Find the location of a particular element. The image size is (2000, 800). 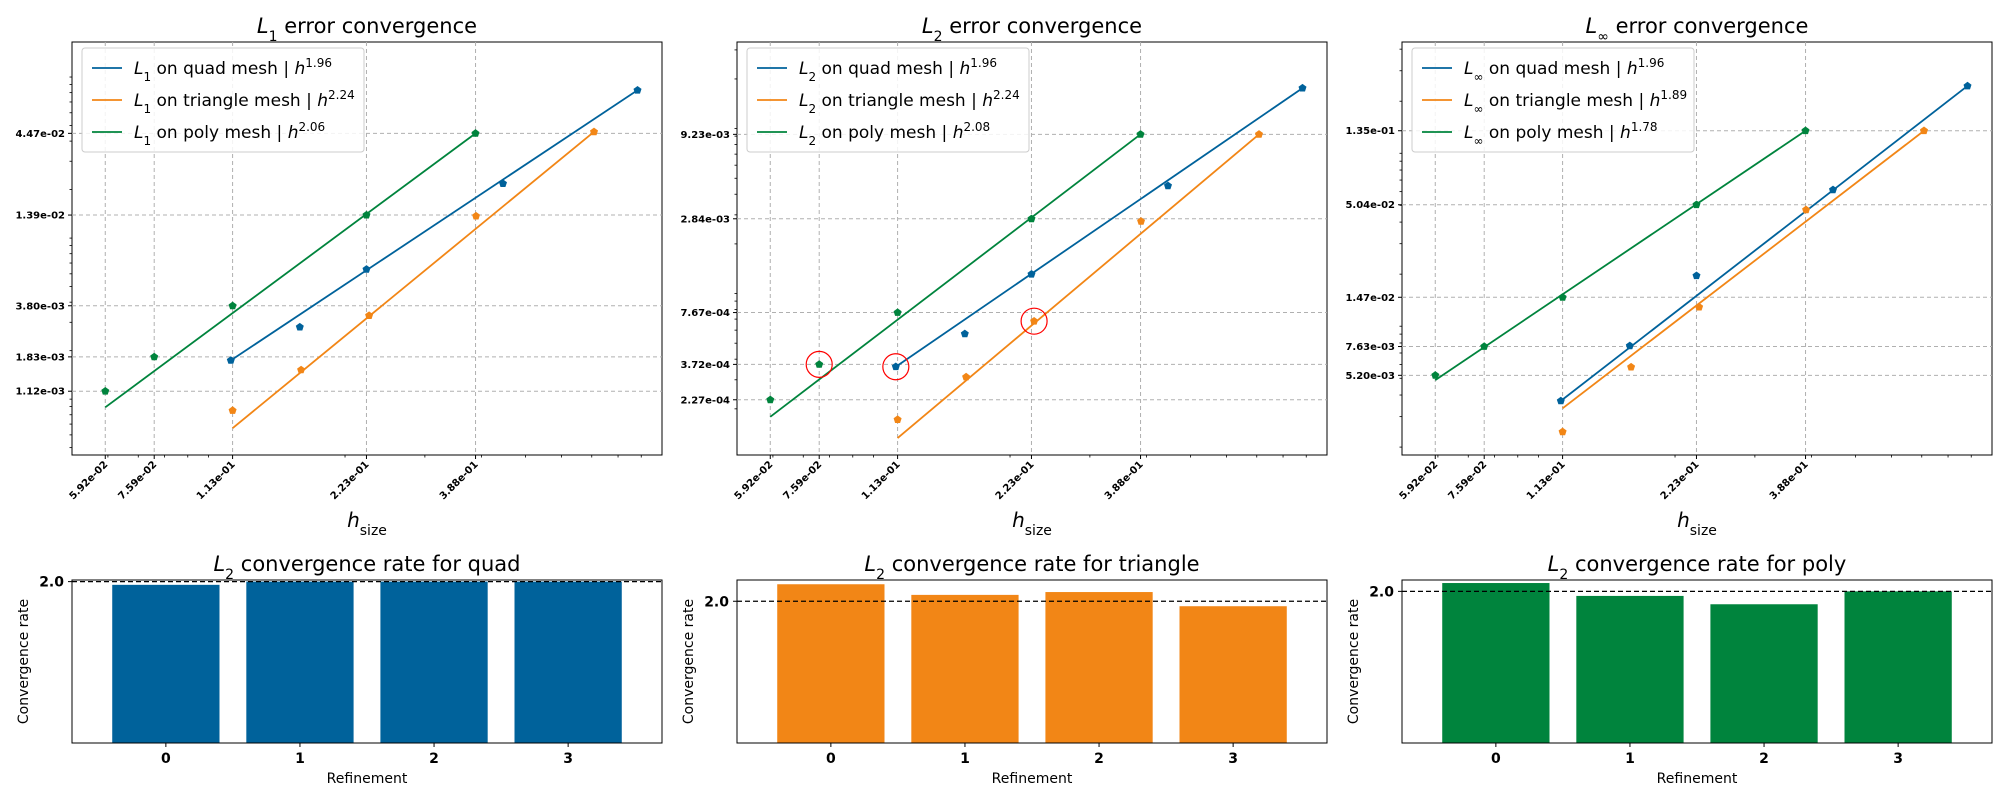

legend-entry-quad: L1 on quad mesh | h1.96 is located at coordinates (233, 70).